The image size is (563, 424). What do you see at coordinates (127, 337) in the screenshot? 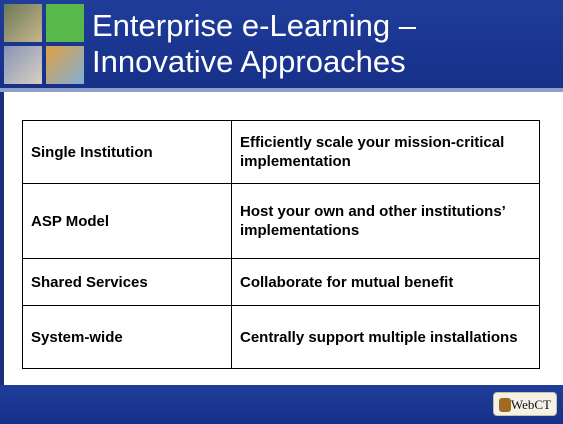
I see `cell: System-wide` at bounding box center [127, 337].